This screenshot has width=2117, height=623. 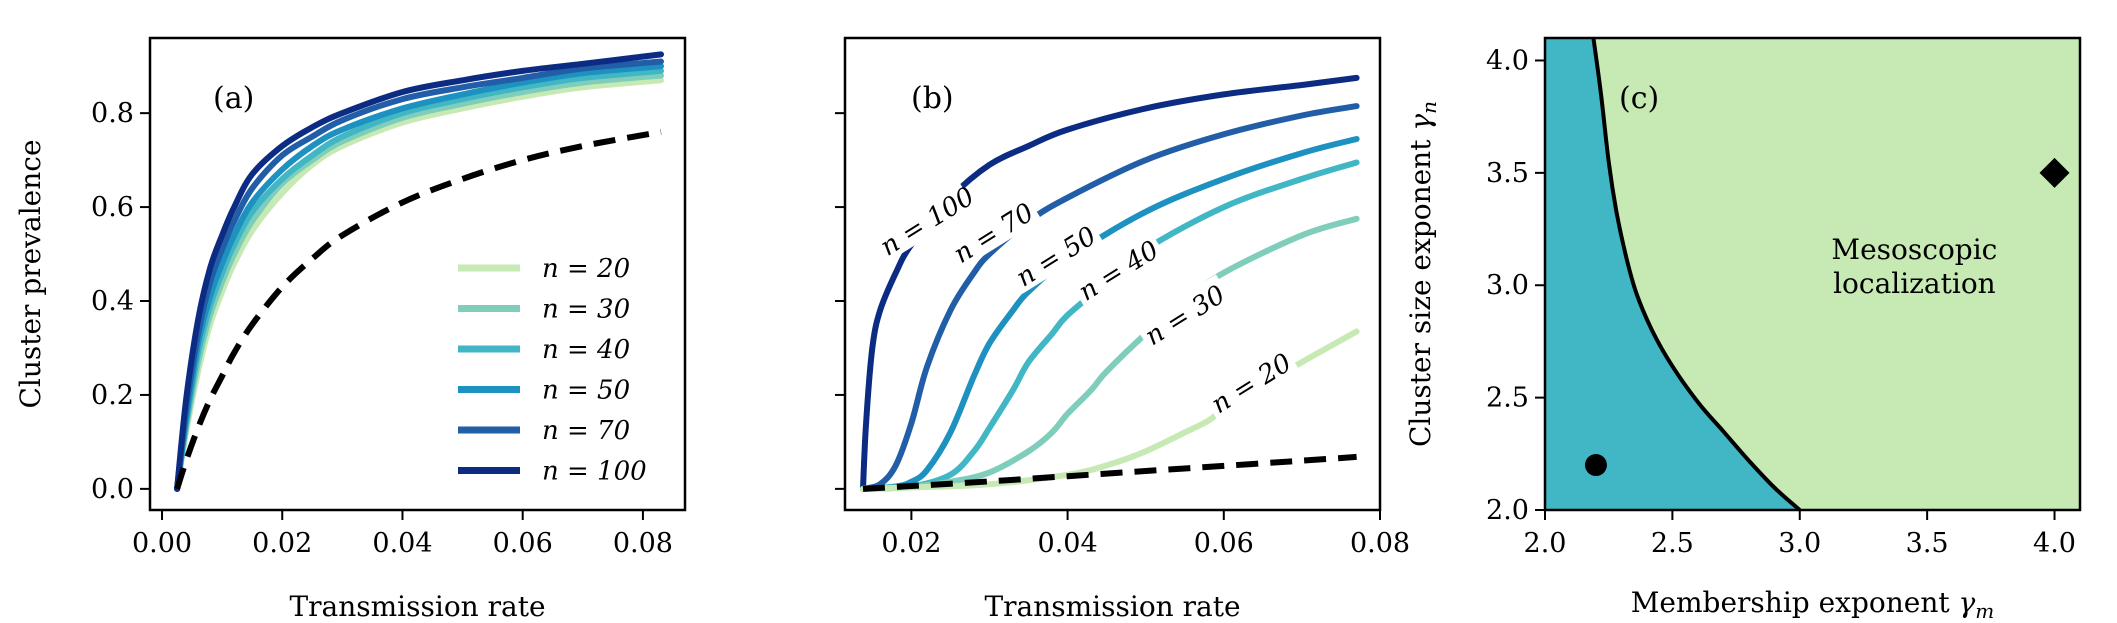 I want to click on panel-b-x-axis-label: Transmission rate, so click(x=1112, y=606).